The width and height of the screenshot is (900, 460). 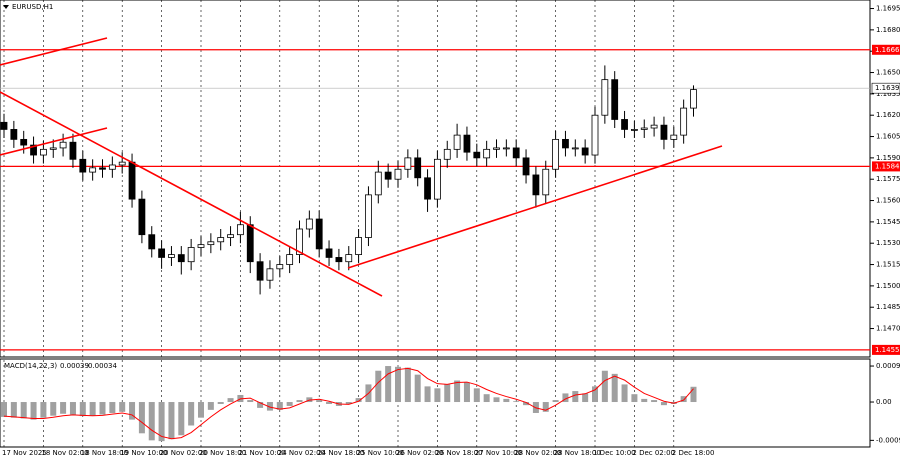 What do you see at coordinates (349, 404) in the screenshot?
I see `macd` at bounding box center [349, 404].